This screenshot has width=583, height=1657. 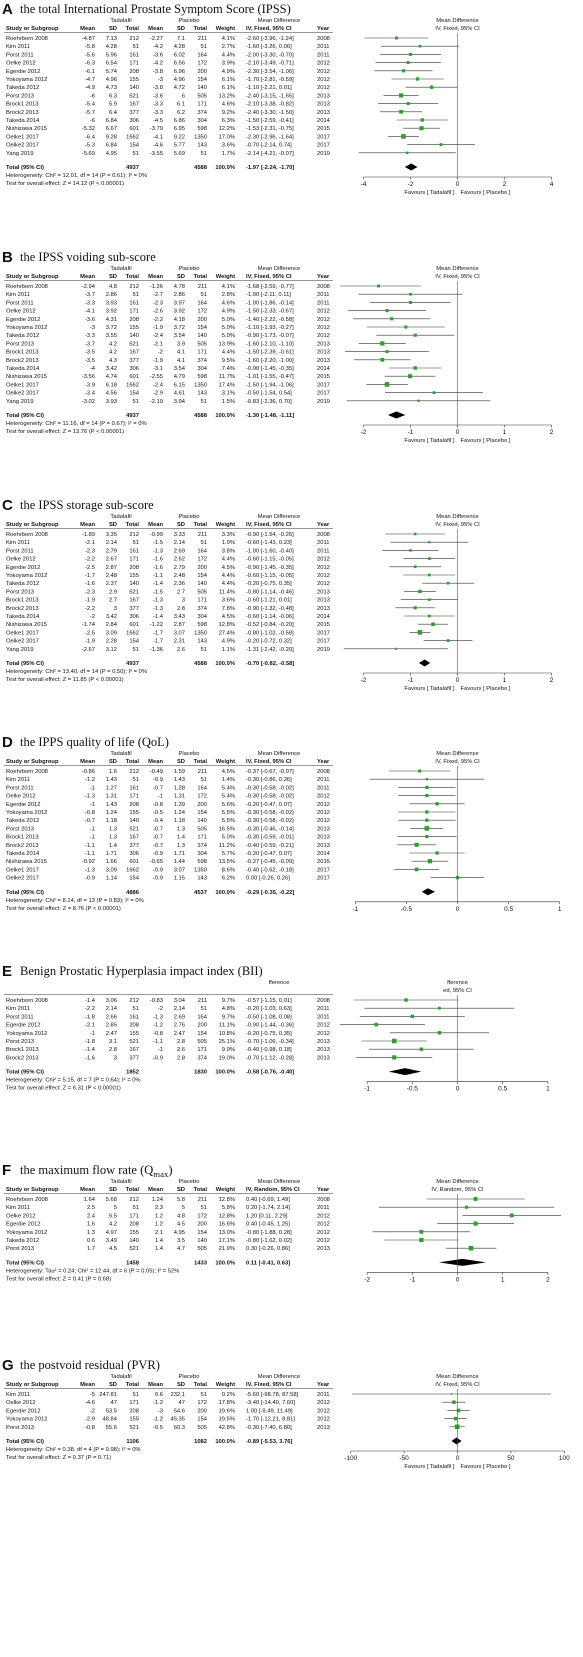 I want to click on study-weight: 1.7%, so click(x=228, y=154).